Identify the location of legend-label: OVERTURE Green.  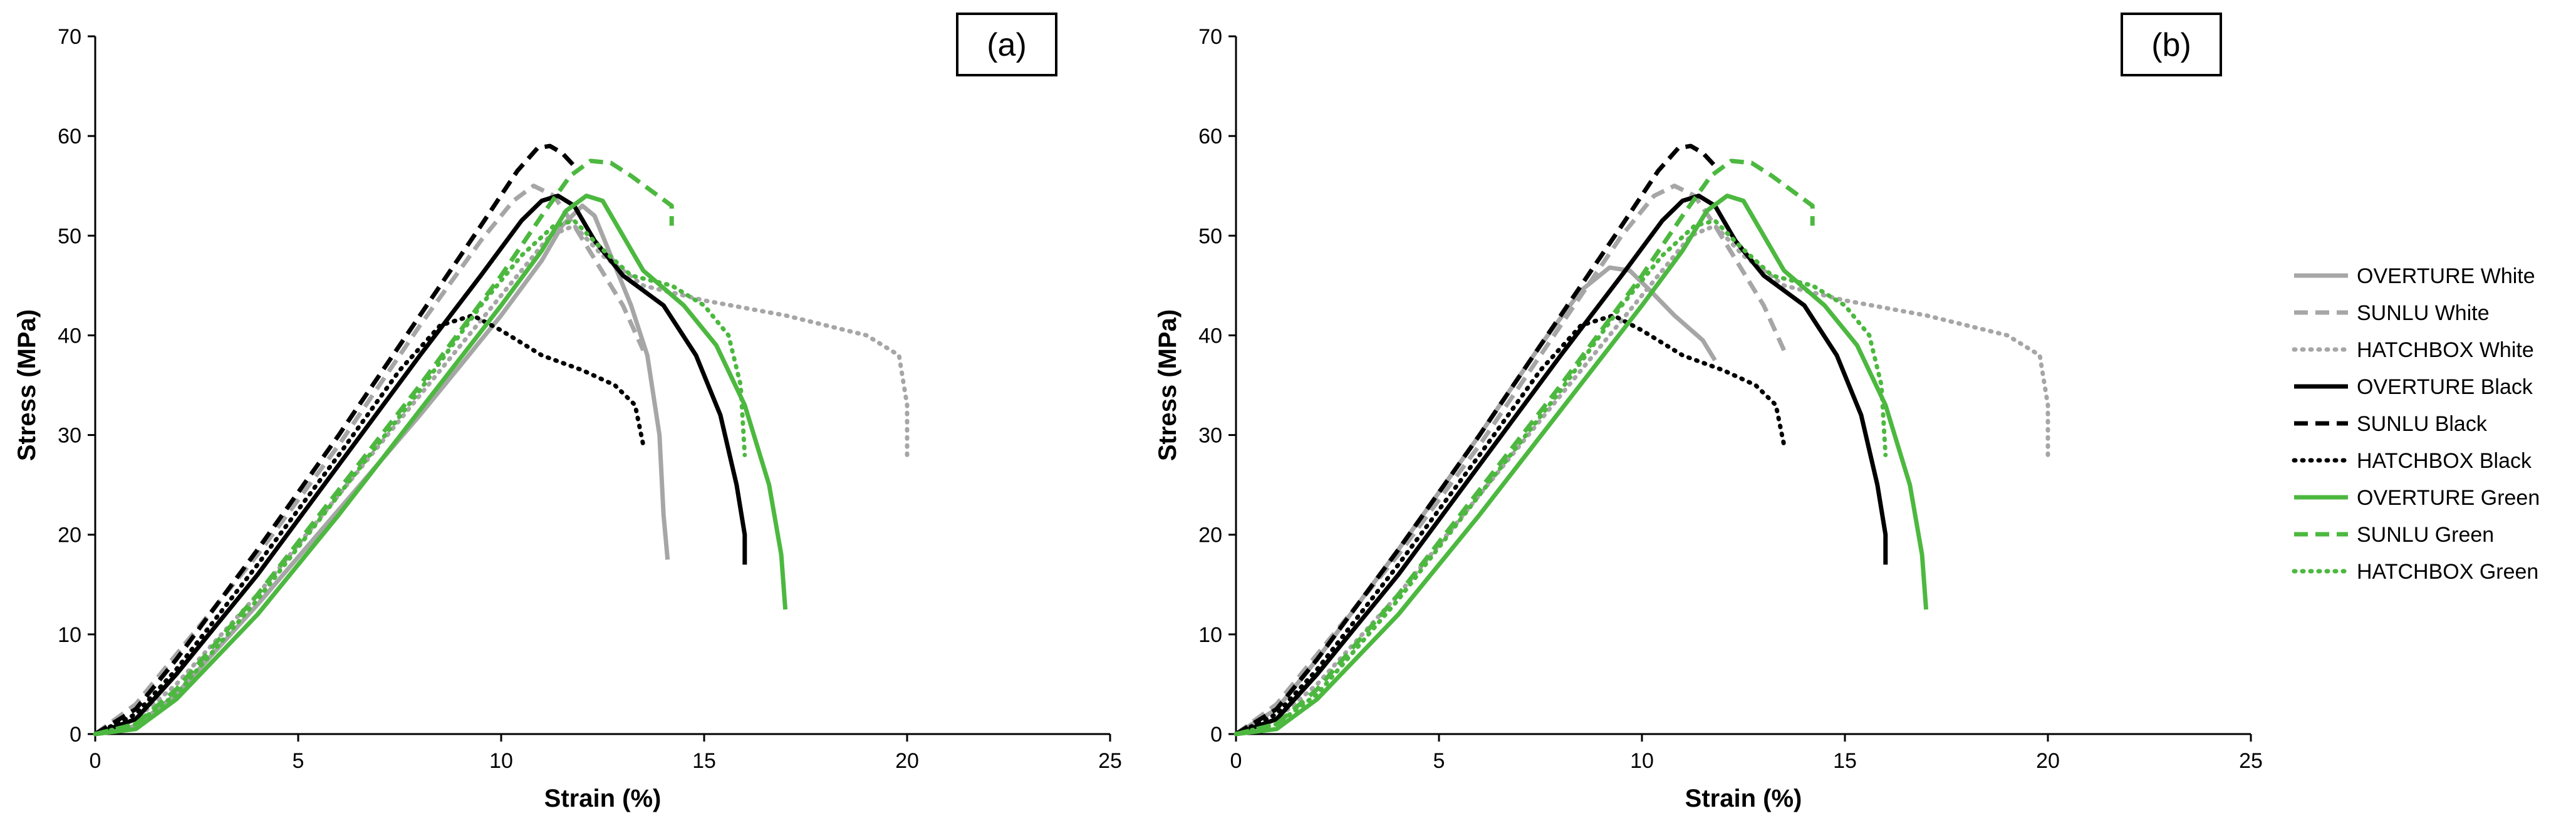
(2448, 498).